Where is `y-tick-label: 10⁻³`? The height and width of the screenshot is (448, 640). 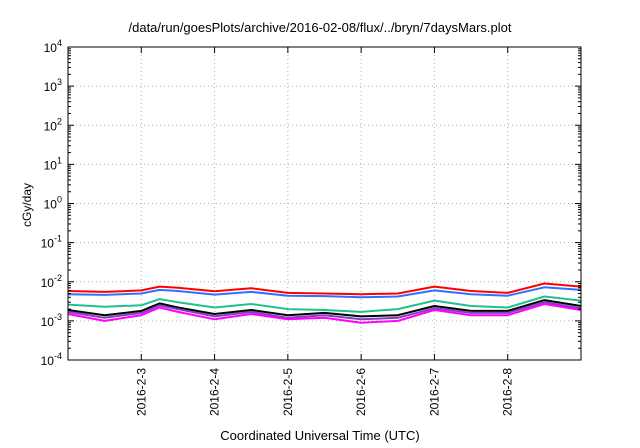 y-tick-label: 10⁻³ is located at coordinates (51, 320).